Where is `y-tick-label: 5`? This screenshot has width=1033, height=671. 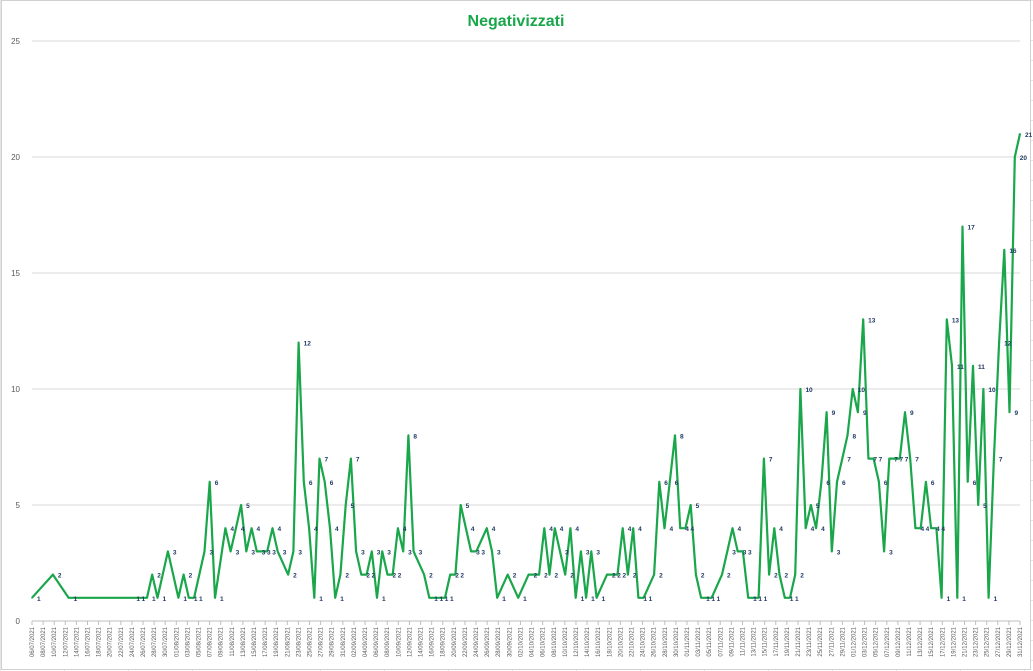
y-tick-label: 5 is located at coordinates (18, 505).